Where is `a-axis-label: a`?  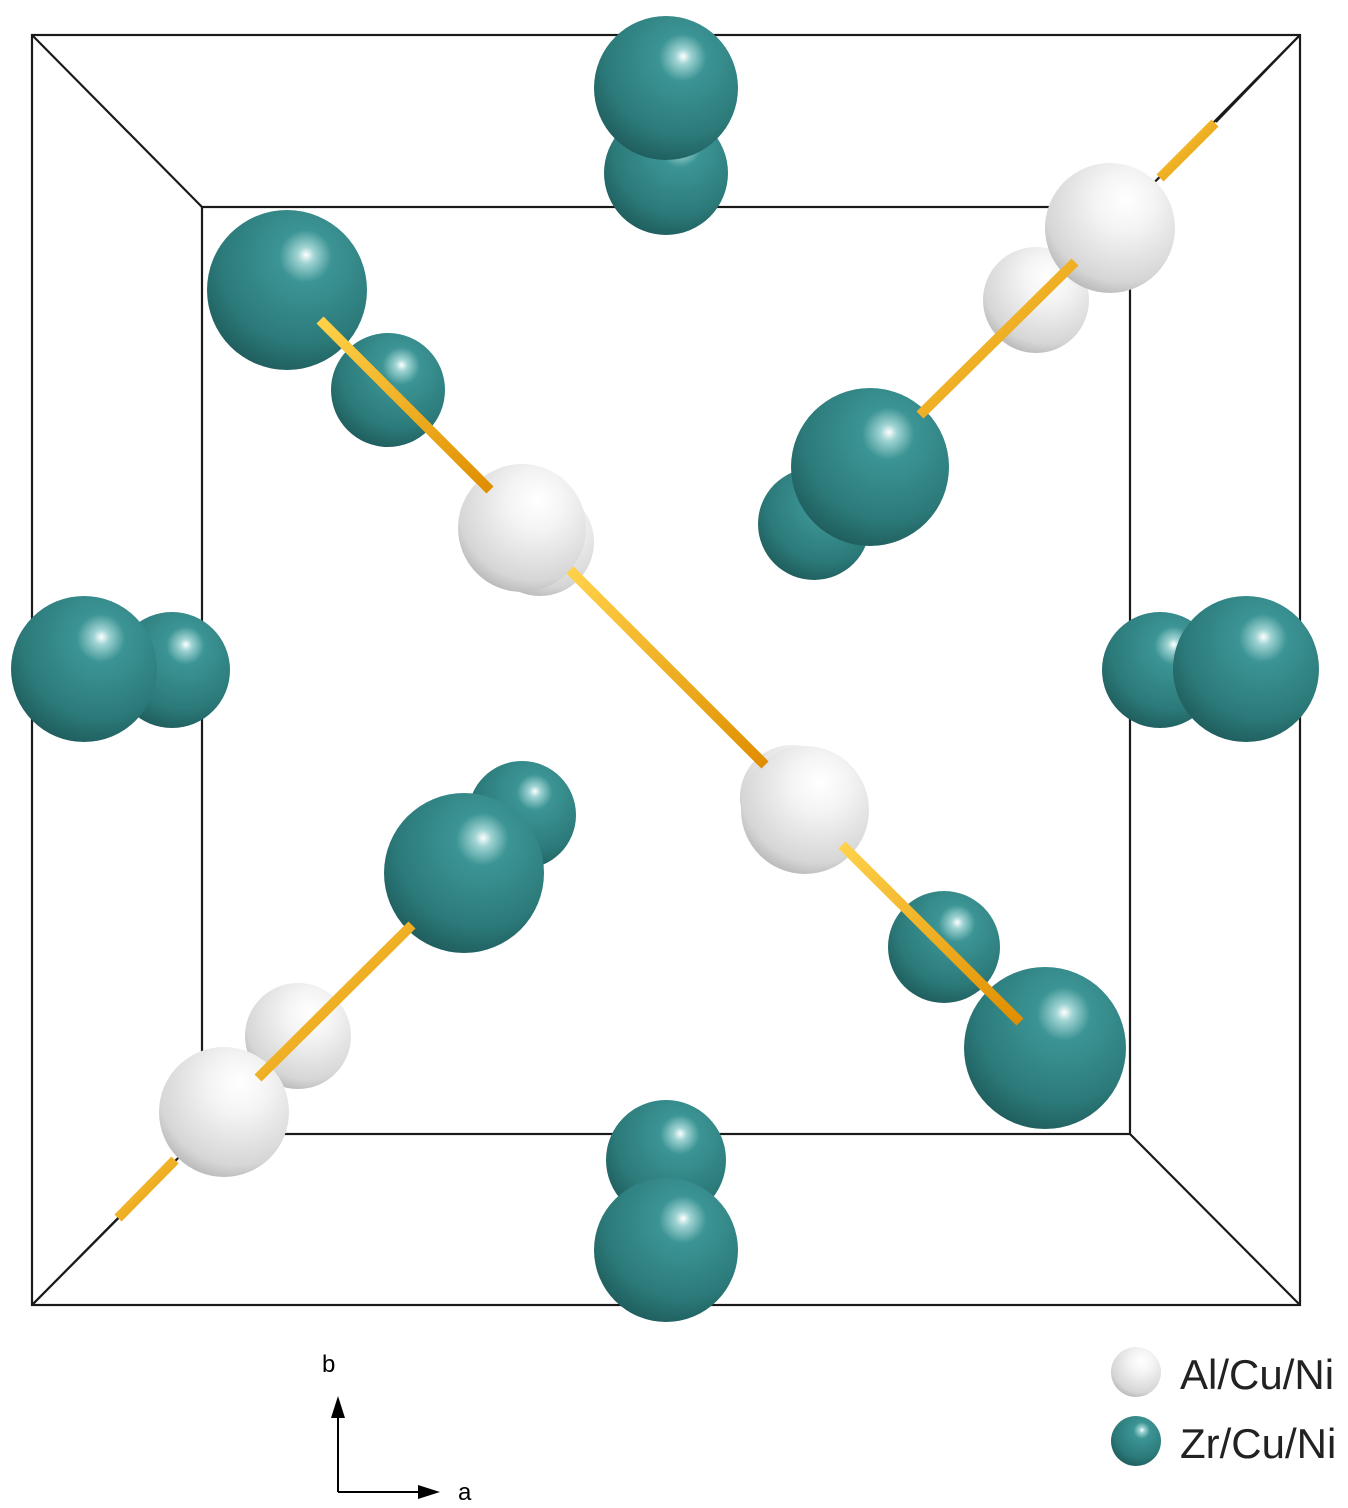 a-axis-label: a is located at coordinates (465, 1492).